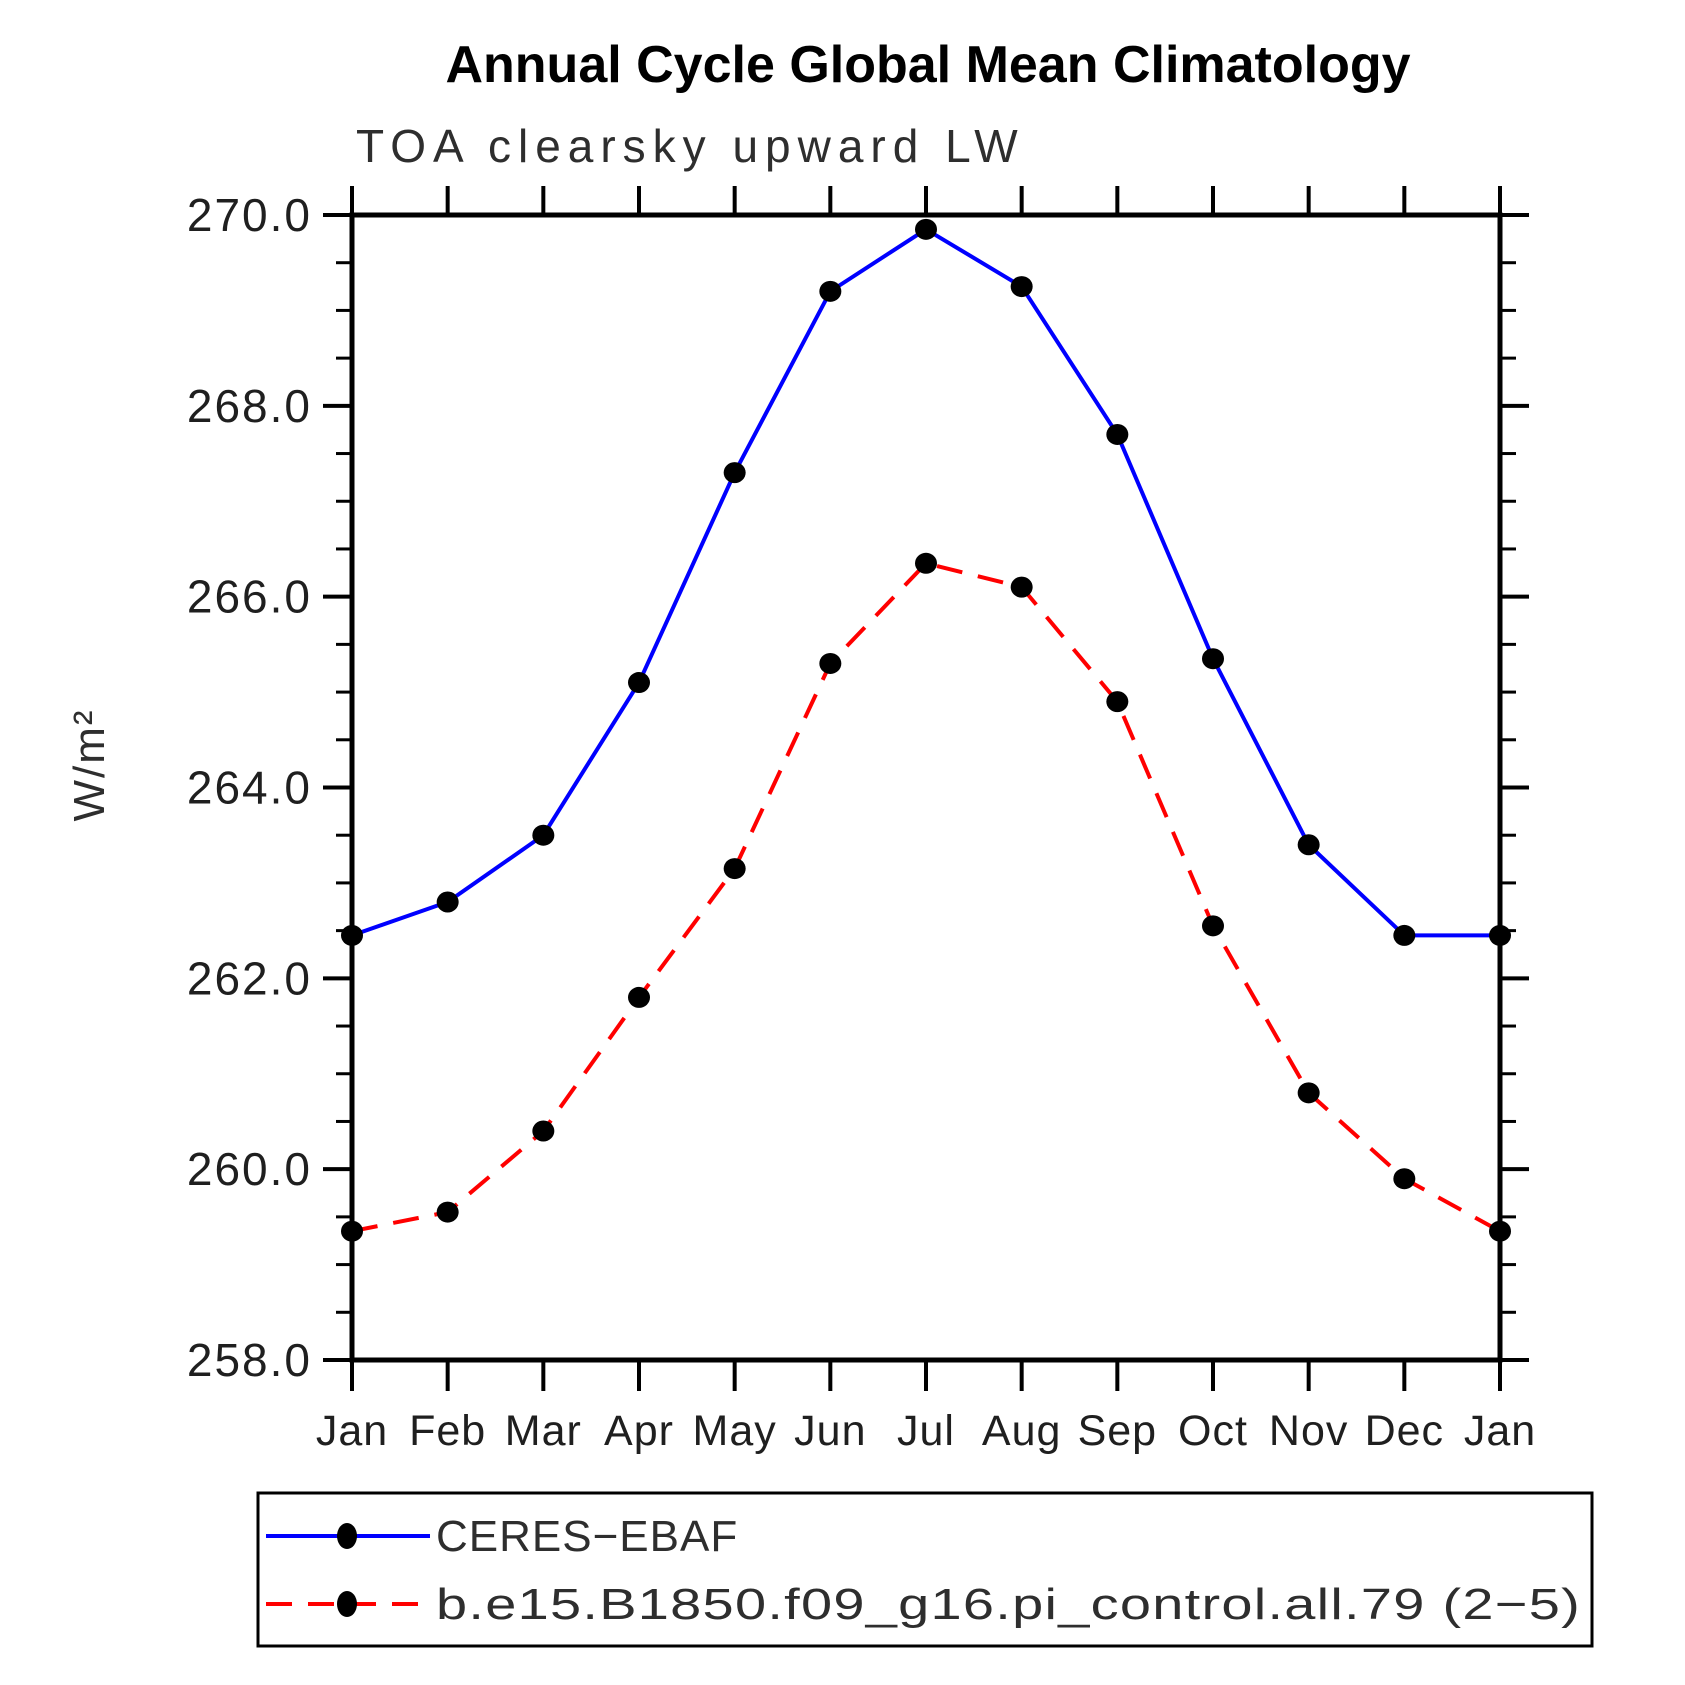  What do you see at coordinates (249, 788) in the screenshot?
I see `y-tick-label: 264.0` at bounding box center [249, 788].